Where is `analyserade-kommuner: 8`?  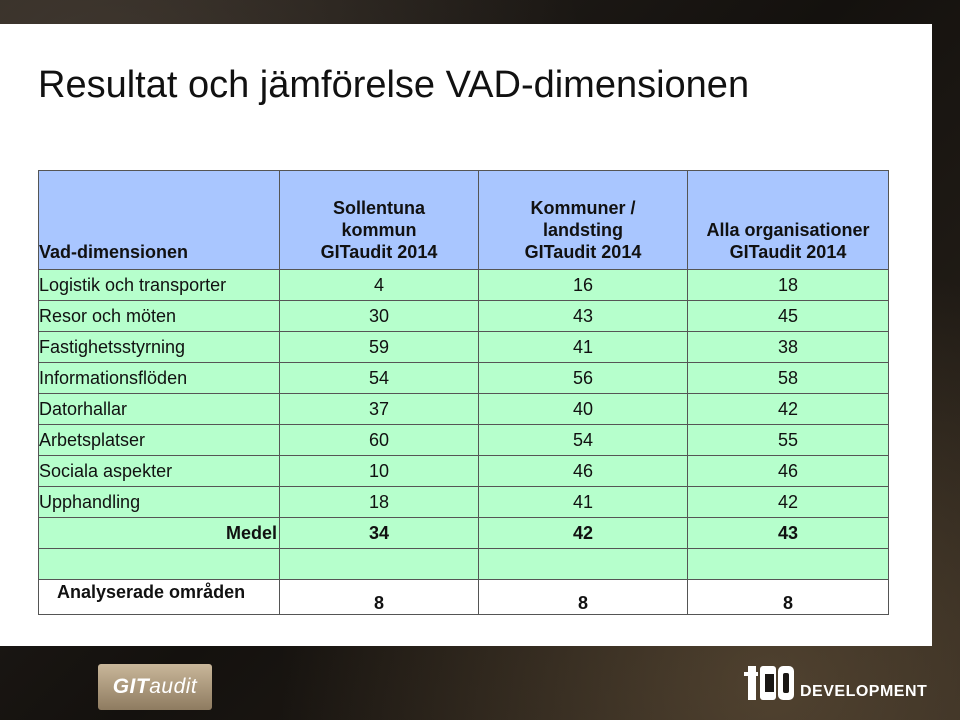 analyserade-kommuner: 8 is located at coordinates (583, 597).